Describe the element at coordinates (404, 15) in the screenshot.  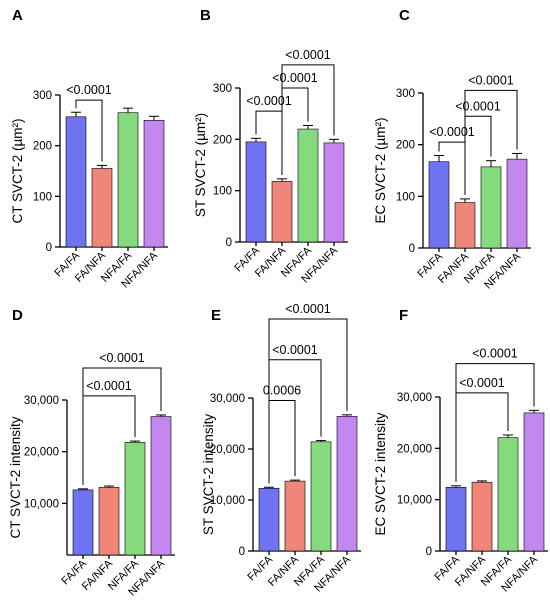
I see `panel-letter: C` at that location.